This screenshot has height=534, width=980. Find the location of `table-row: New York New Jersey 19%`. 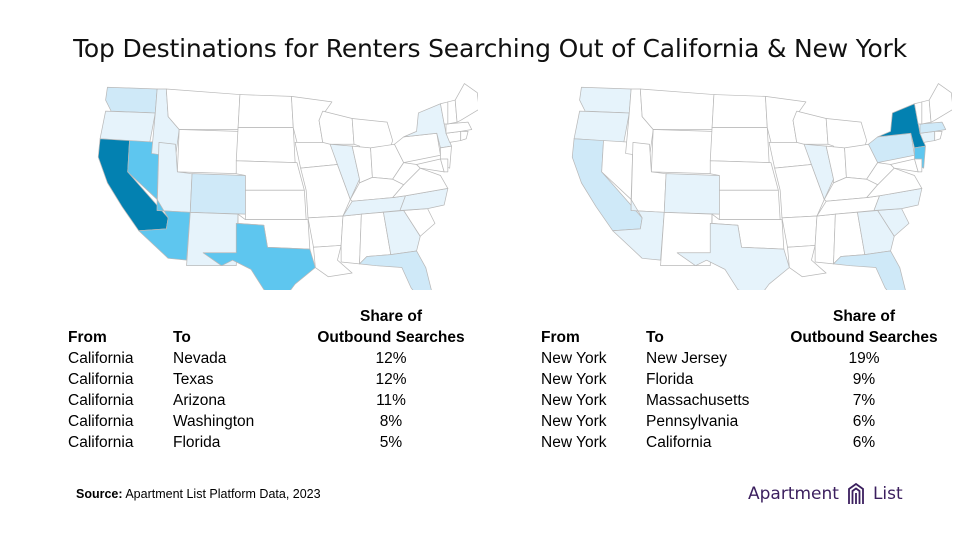

table-row: New York New Jersey 19% is located at coordinates (742, 358).